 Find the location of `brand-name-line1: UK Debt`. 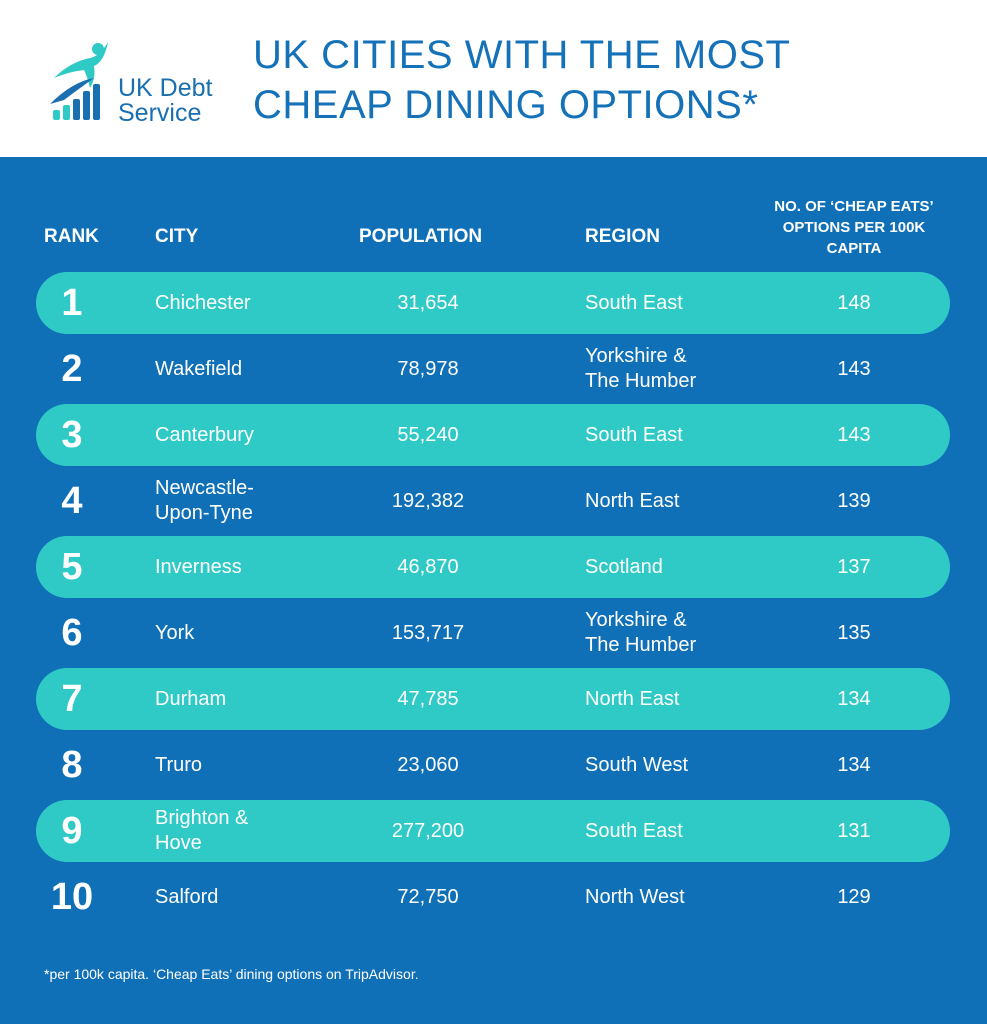

brand-name-line1: UK Debt is located at coordinates (165, 88).